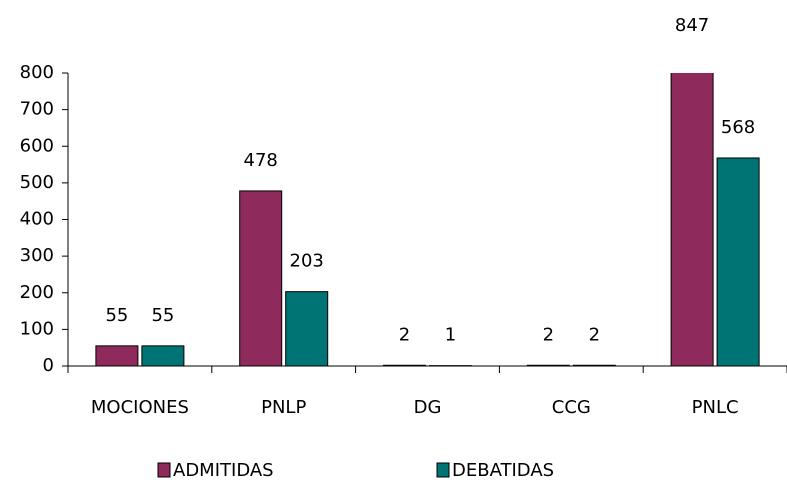 The image size is (787, 487). Describe the element at coordinates (37, 182) in the screenshot. I see `y-tick-label: 500` at that location.